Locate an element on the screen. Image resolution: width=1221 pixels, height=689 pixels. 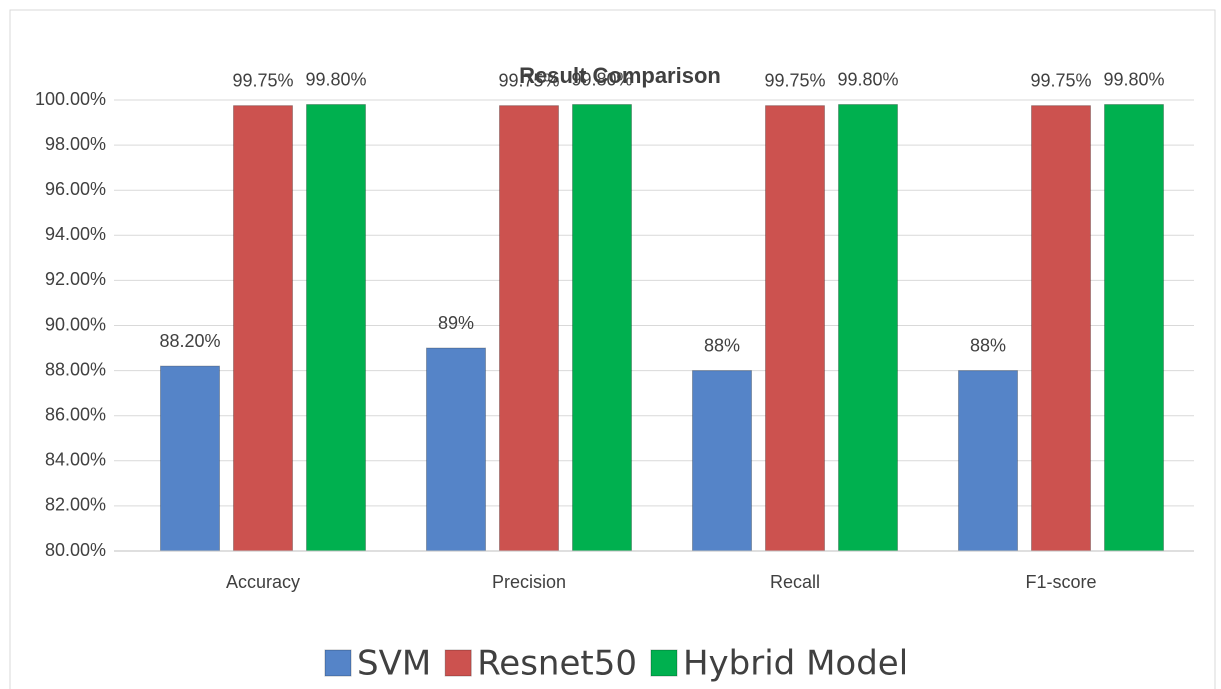
y-tick-label: 98.00% is located at coordinates (75, 144).